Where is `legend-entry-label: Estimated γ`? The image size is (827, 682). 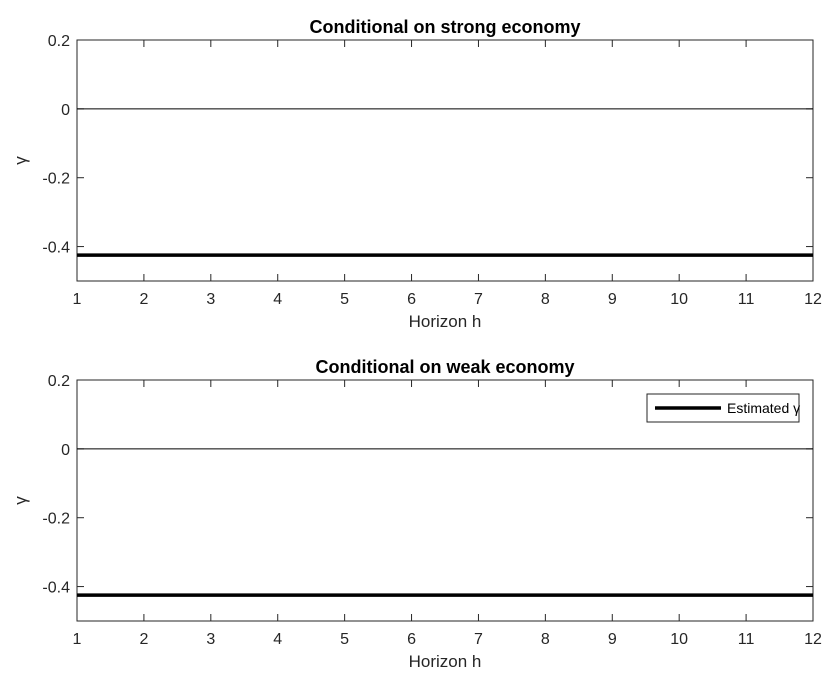 legend-entry-label: Estimated γ is located at coordinates (763, 408).